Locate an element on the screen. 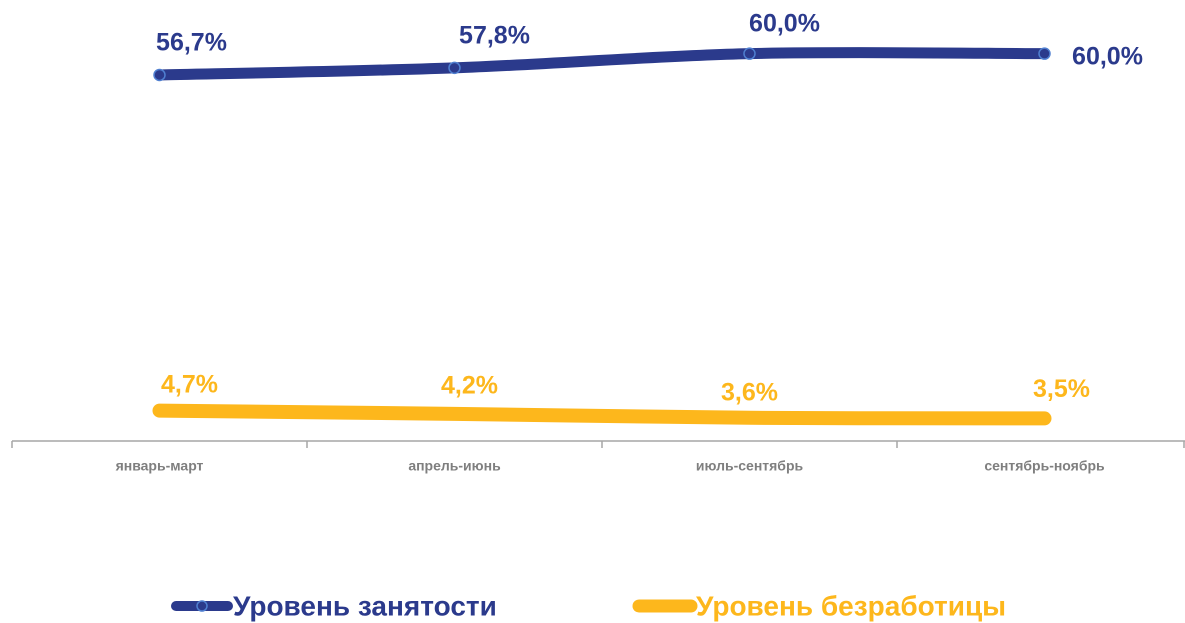  data-label: 3,5% is located at coordinates (1061, 389).